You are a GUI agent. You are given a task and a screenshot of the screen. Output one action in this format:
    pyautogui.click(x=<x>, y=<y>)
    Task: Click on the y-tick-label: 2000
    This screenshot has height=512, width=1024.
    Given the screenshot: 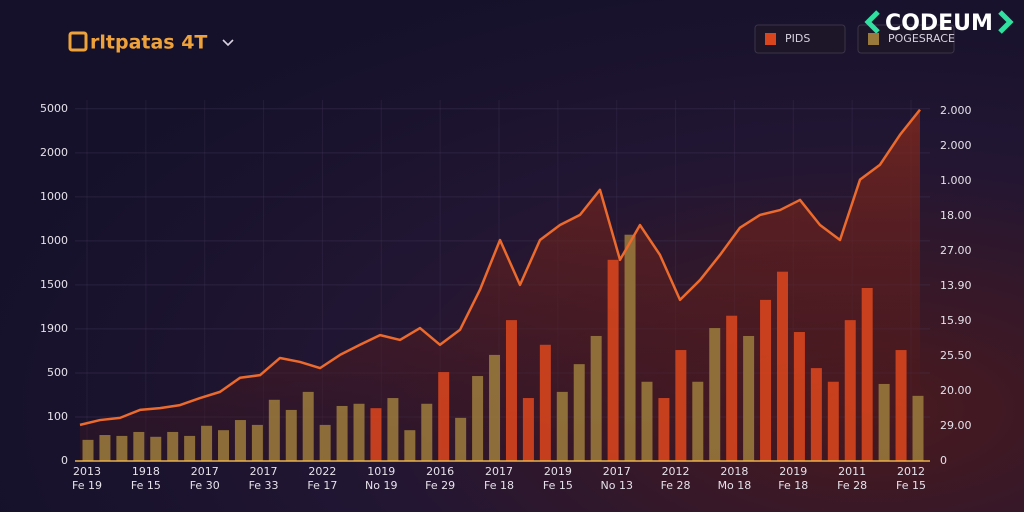 What is the action you would take?
    pyautogui.click(x=54, y=152)
    